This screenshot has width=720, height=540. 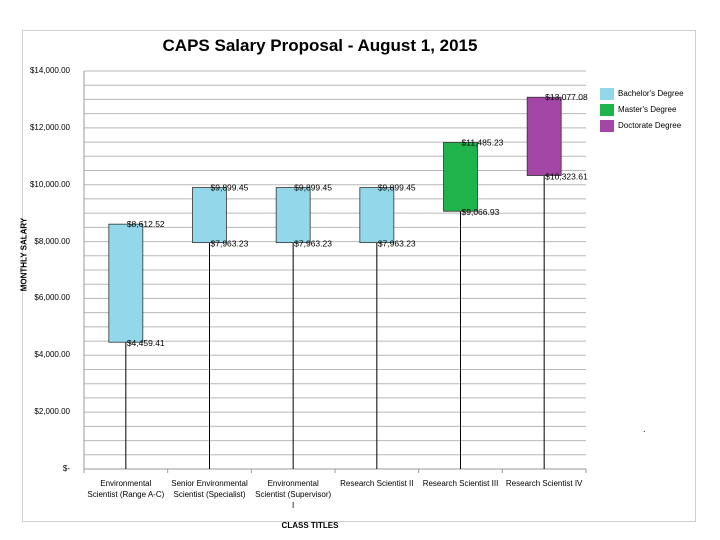 What do you see at coordinates (650, 125) in the screenshot?
I see `legend-label: Doctorate Degree` at bounding box center [650, 125].